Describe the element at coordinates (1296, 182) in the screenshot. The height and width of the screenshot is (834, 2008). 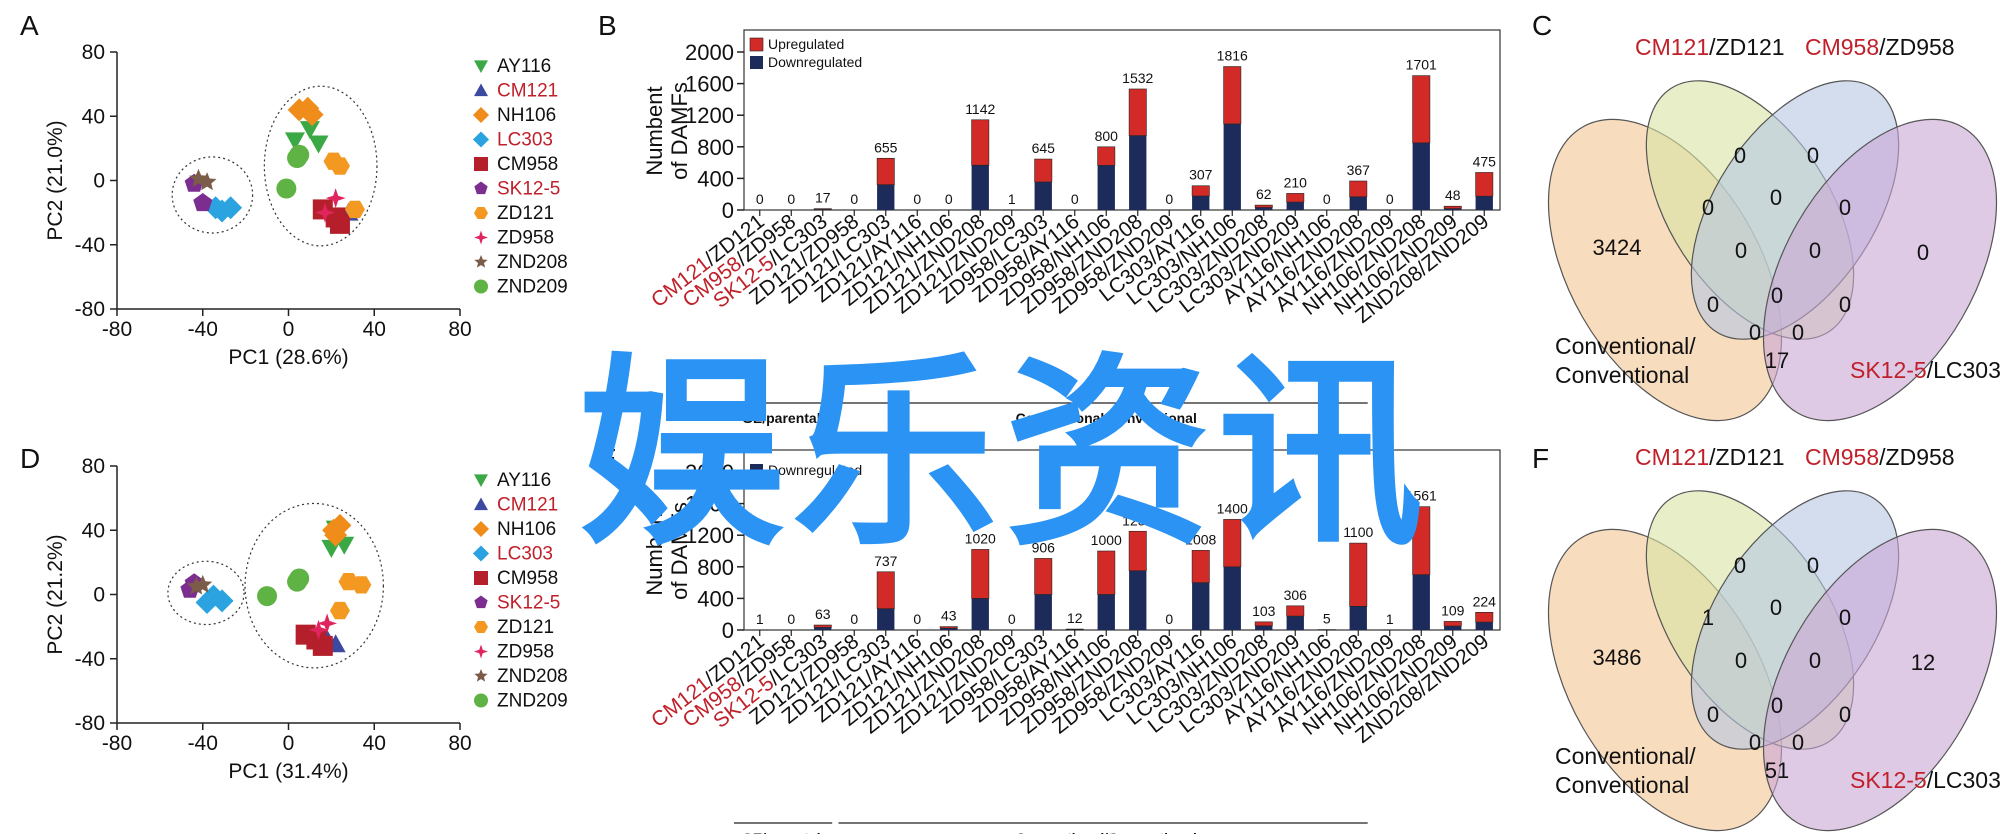
I see `data-label: 210` at that location.